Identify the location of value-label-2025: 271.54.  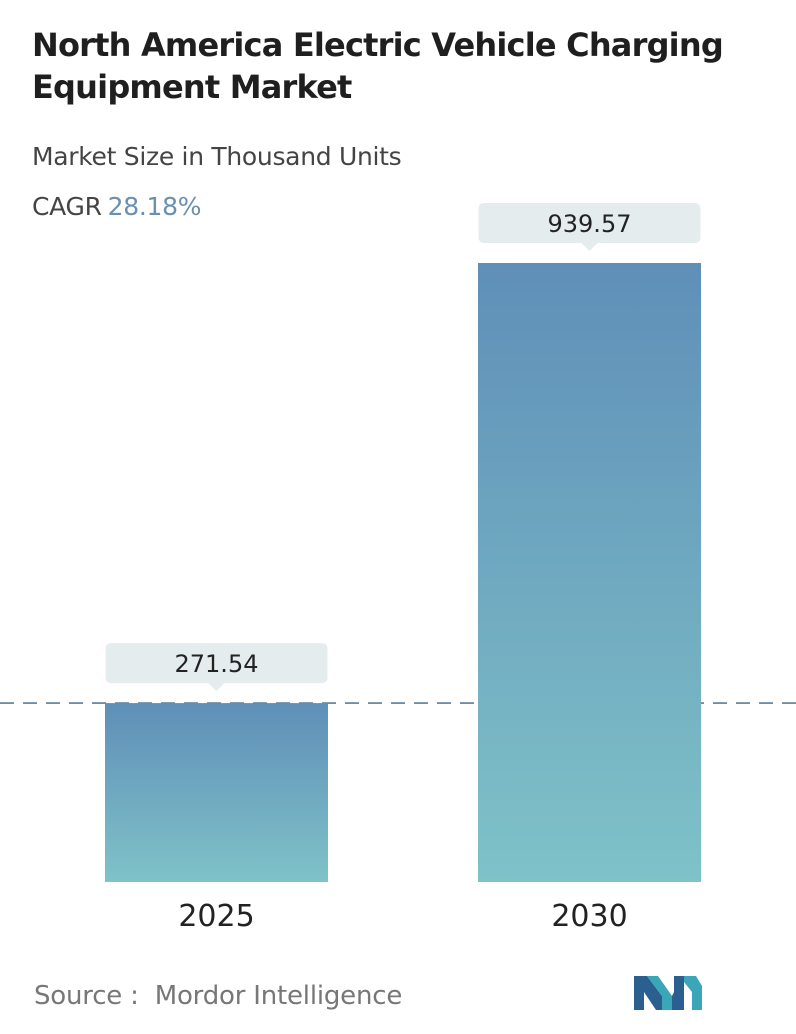
(217, 664).